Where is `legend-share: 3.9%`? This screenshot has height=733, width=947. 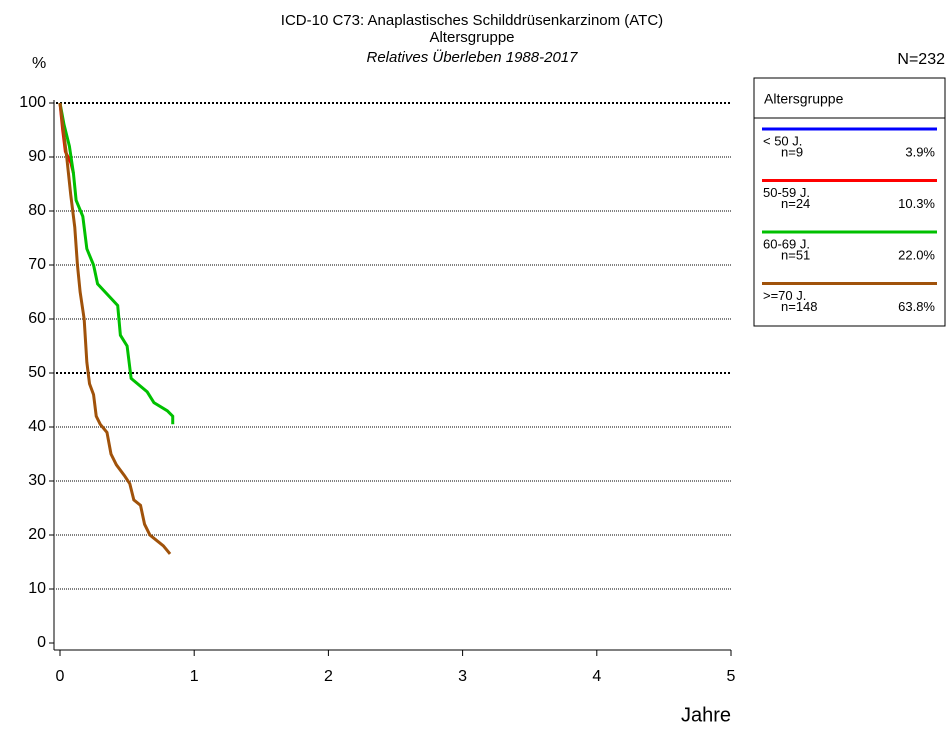 legend-share: 3.9% is located at coordinates (920, 151).